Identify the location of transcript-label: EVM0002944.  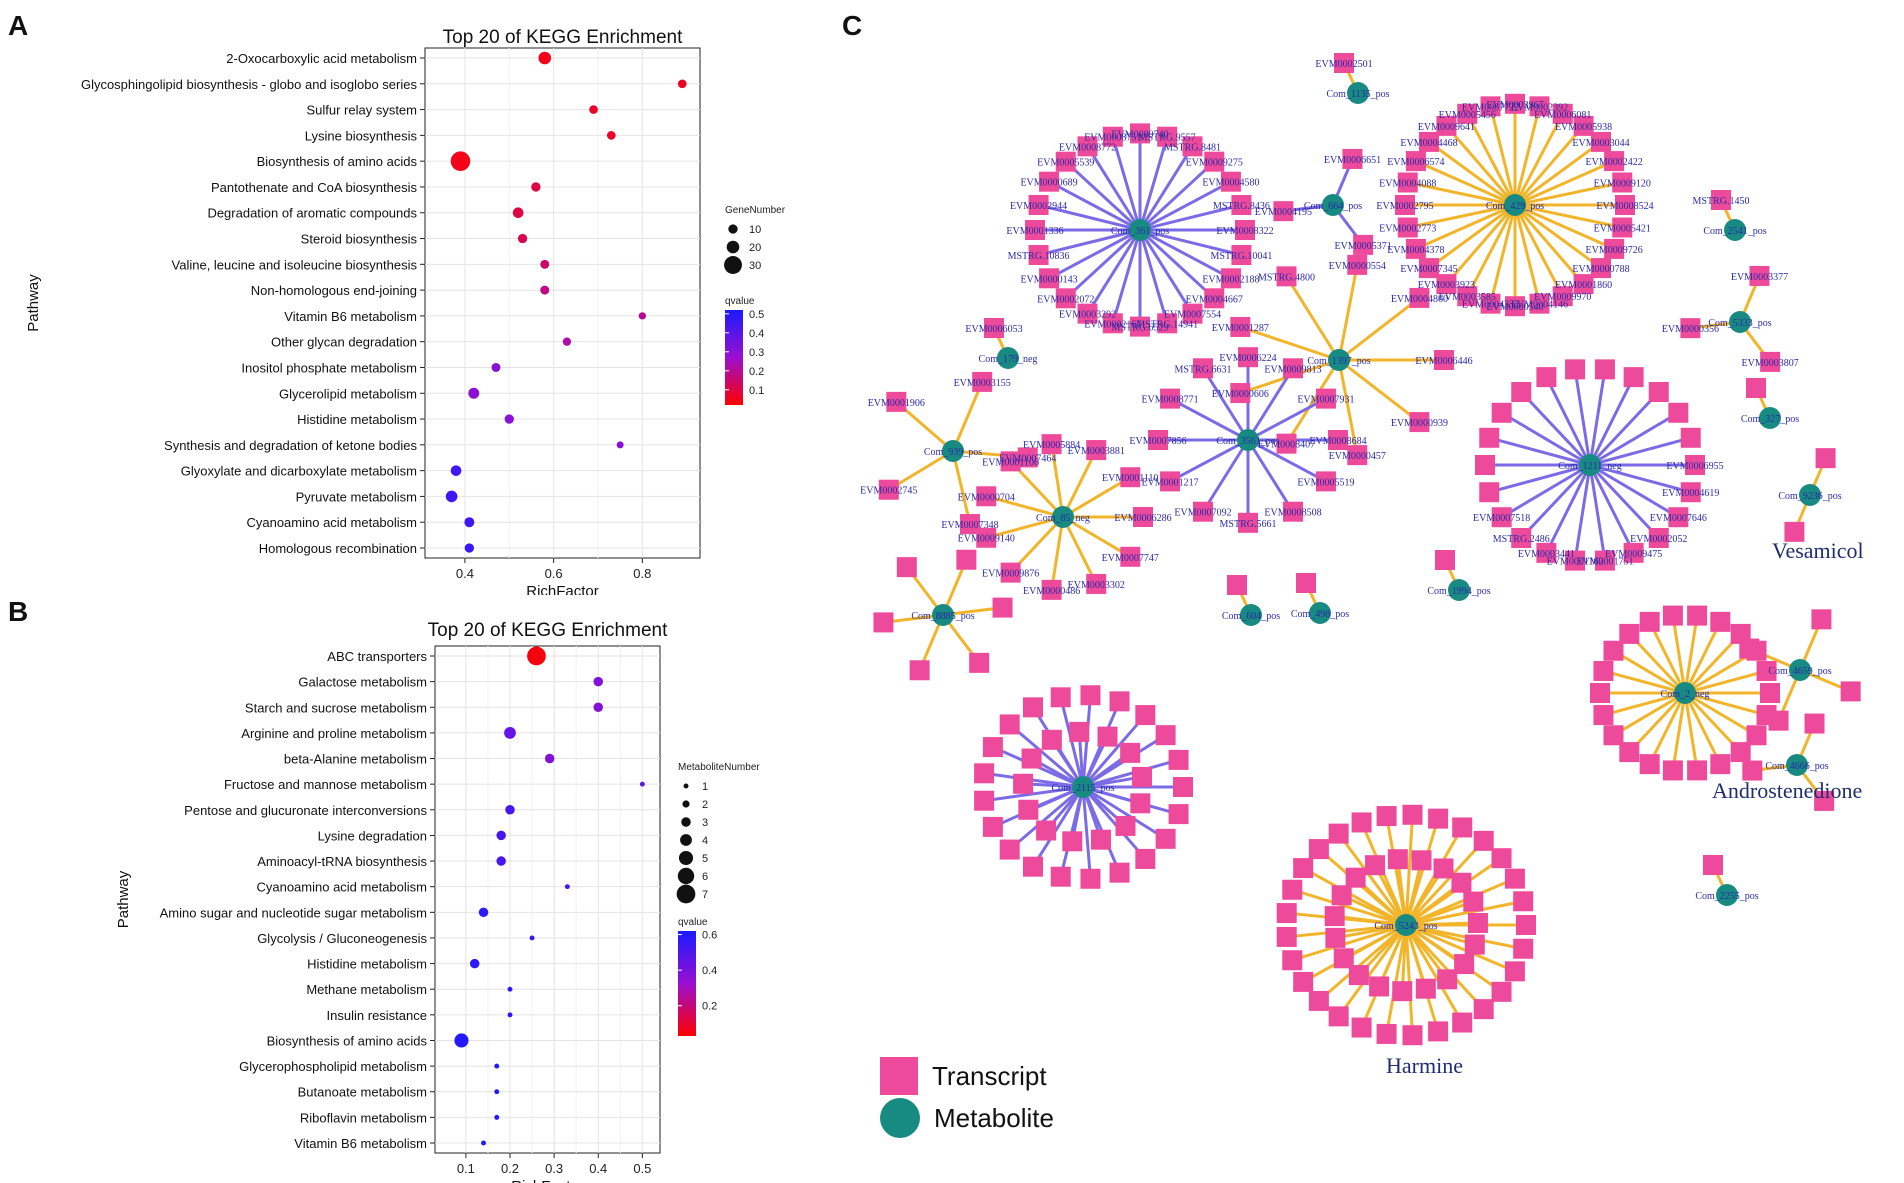
(1038, 206).